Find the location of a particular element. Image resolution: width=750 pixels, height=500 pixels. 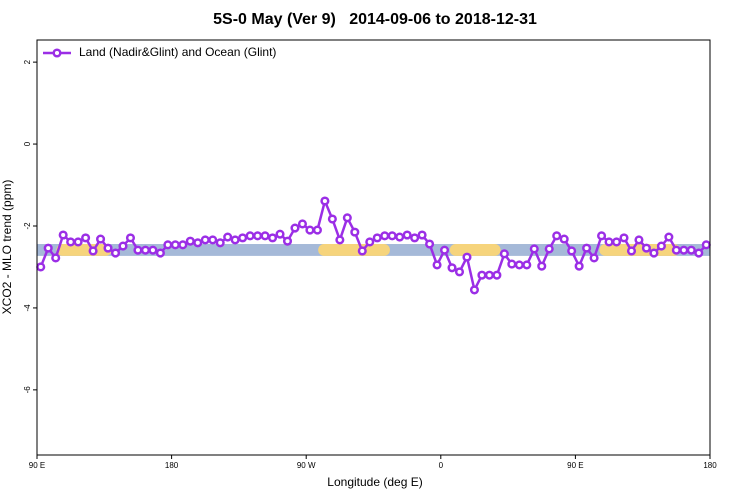

x-tick-label: 90 E is located at coordinates (37, 465).